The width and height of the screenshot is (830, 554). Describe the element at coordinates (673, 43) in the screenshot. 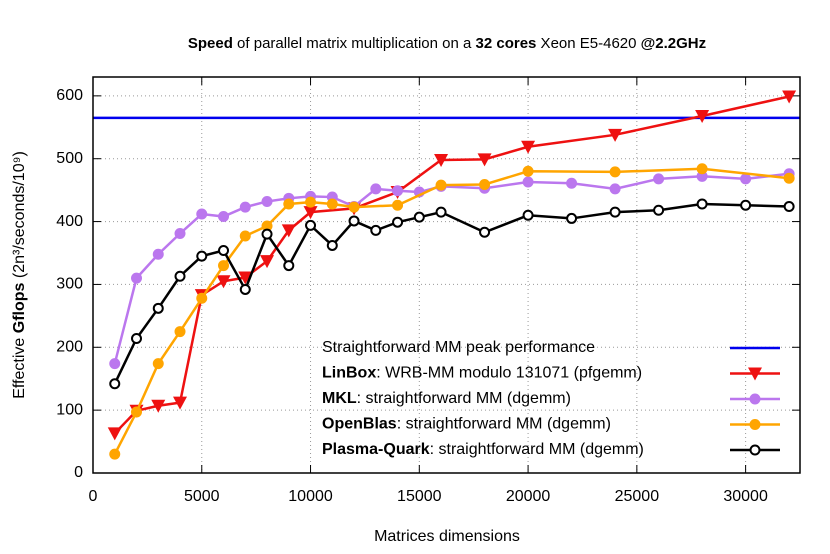

I see `text-part: @2.2GHz` at that location.